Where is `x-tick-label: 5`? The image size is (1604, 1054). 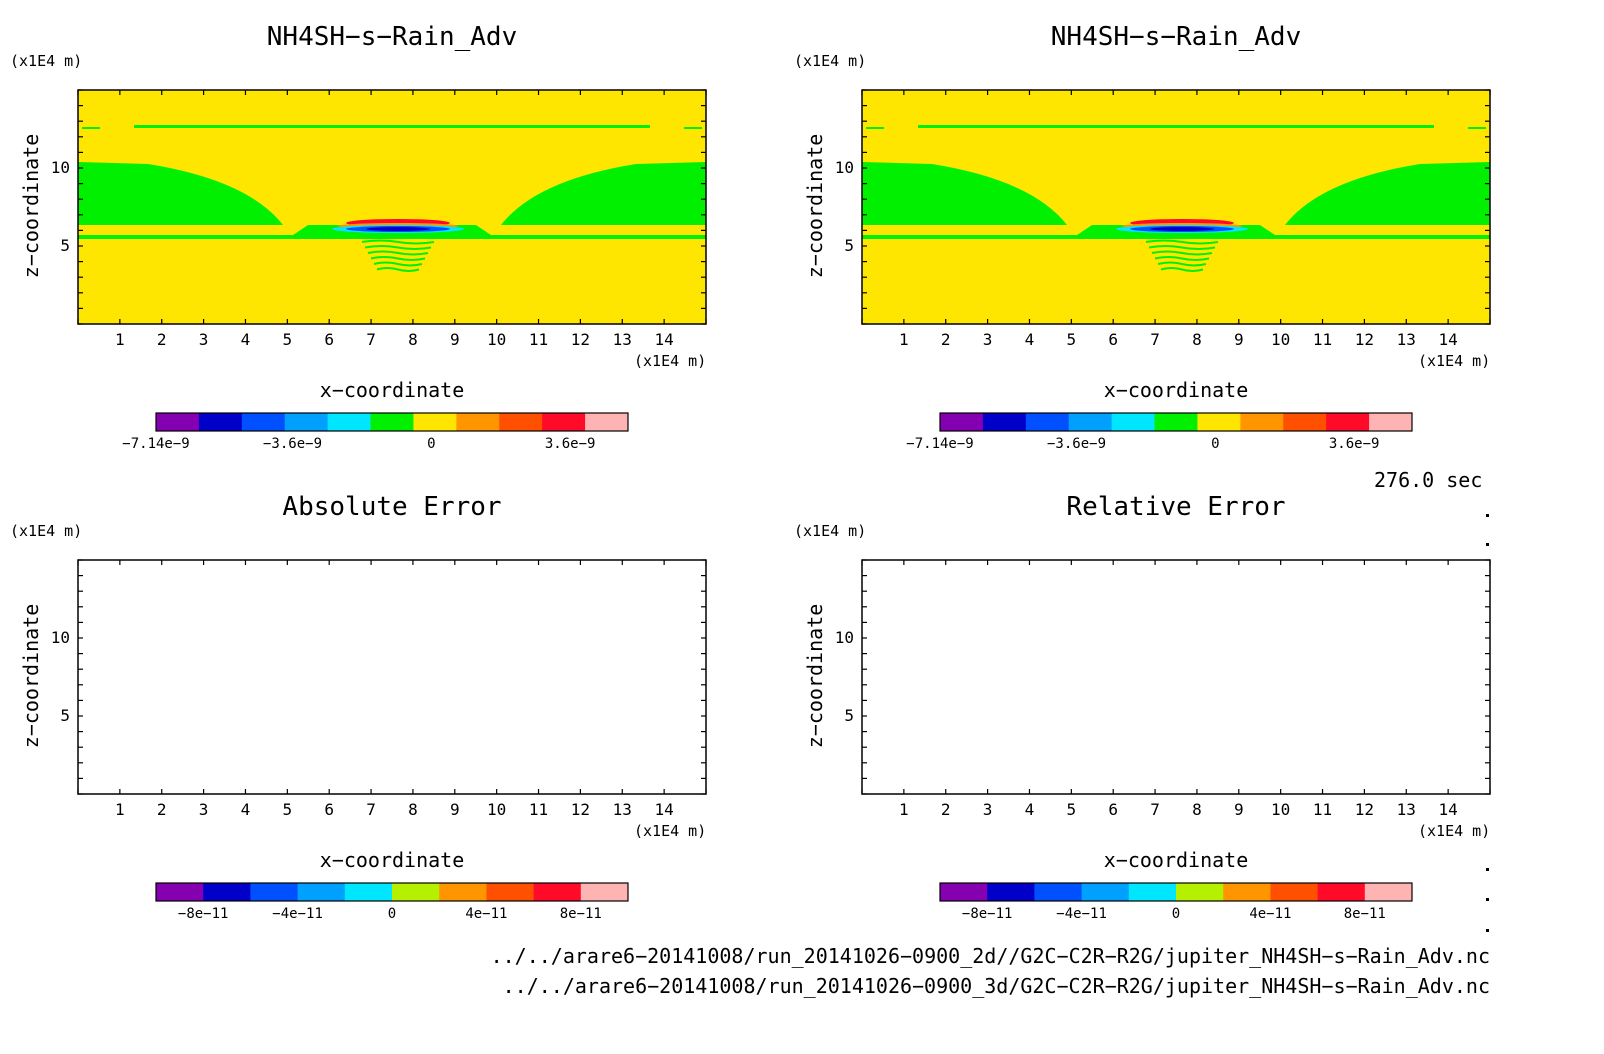 x-tick-label: 5 is located at coordinates (287, 339).